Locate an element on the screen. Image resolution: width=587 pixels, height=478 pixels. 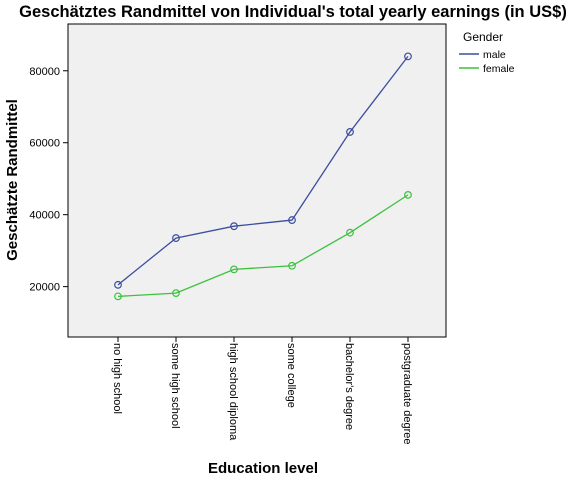
legend: Gender male female is located at coordinates (487, 52).